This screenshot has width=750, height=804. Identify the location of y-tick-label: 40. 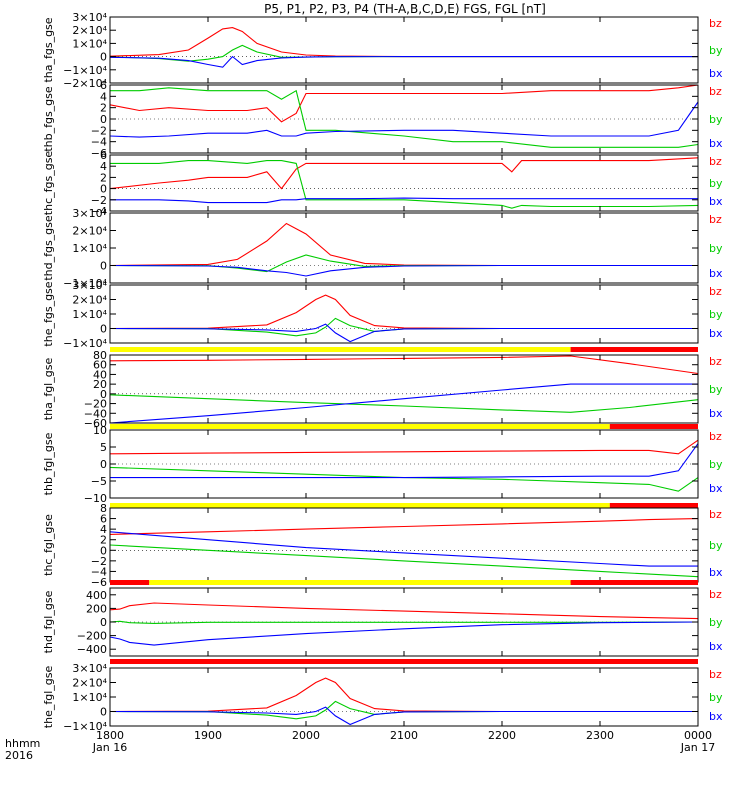
(100, 374).